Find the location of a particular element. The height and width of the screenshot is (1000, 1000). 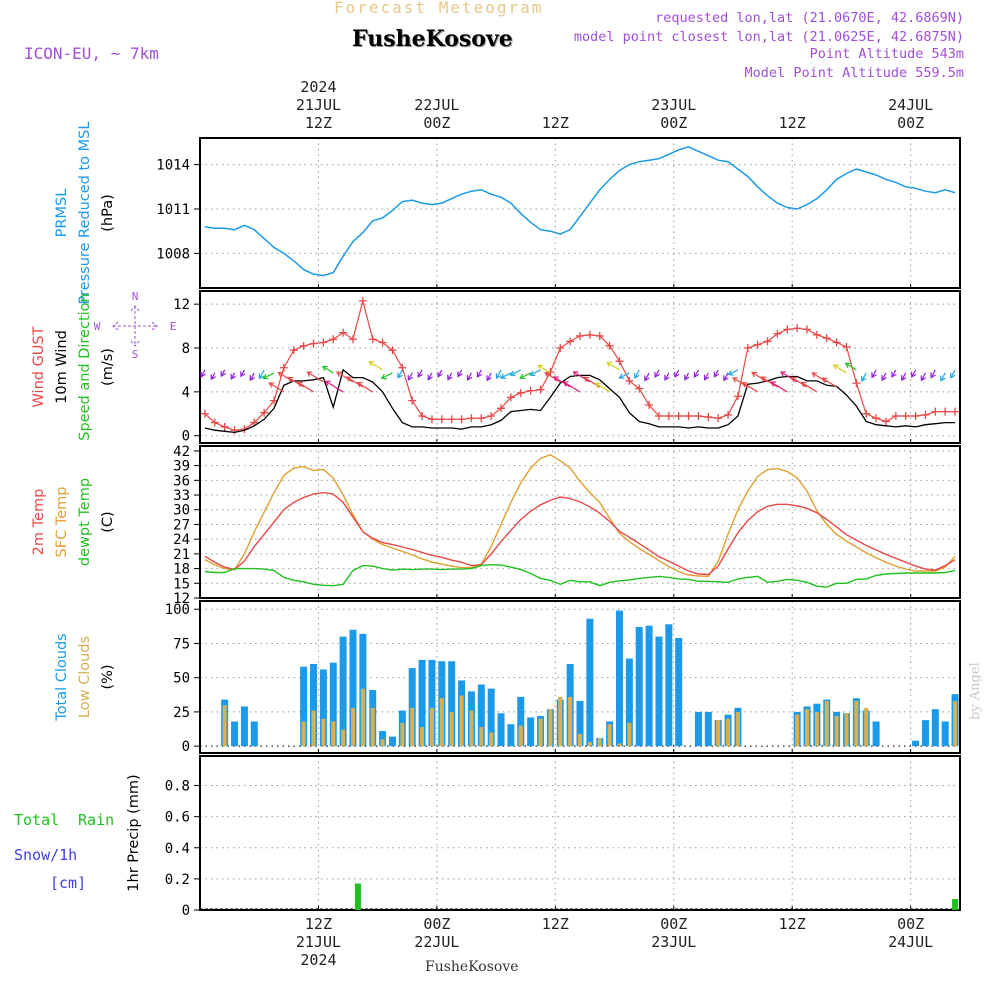

footer-location: FusheKosove is located at coordinates (472, 967).